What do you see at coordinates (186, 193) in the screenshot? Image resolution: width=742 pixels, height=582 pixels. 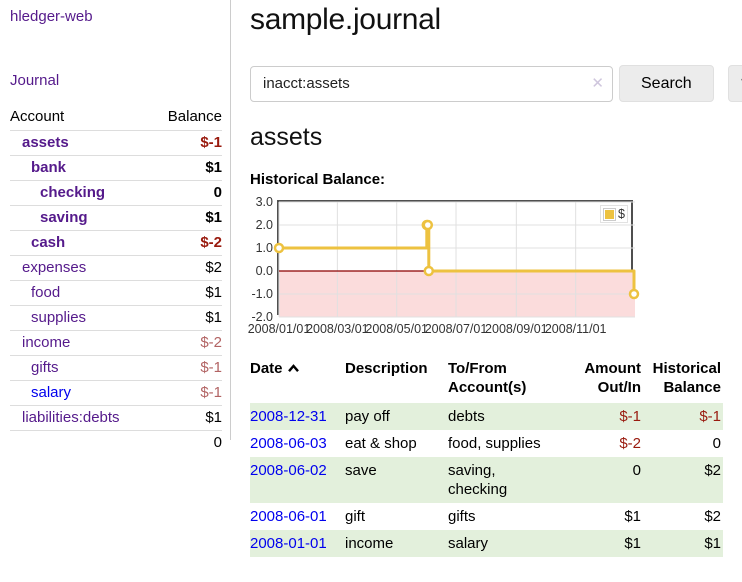 I see `account-balance: 0` at bounding box center [186, 193].